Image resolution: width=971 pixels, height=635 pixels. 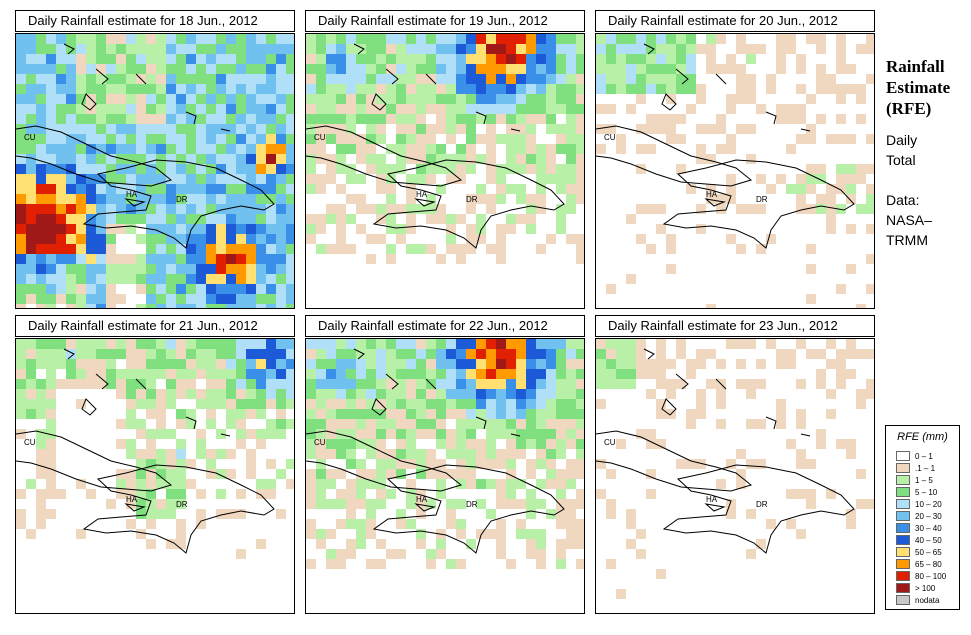 What do you see at coordinates (928, 528) in the screenshot?
I see `legend-label: 30 – 40` at bounding box center [928, 528].